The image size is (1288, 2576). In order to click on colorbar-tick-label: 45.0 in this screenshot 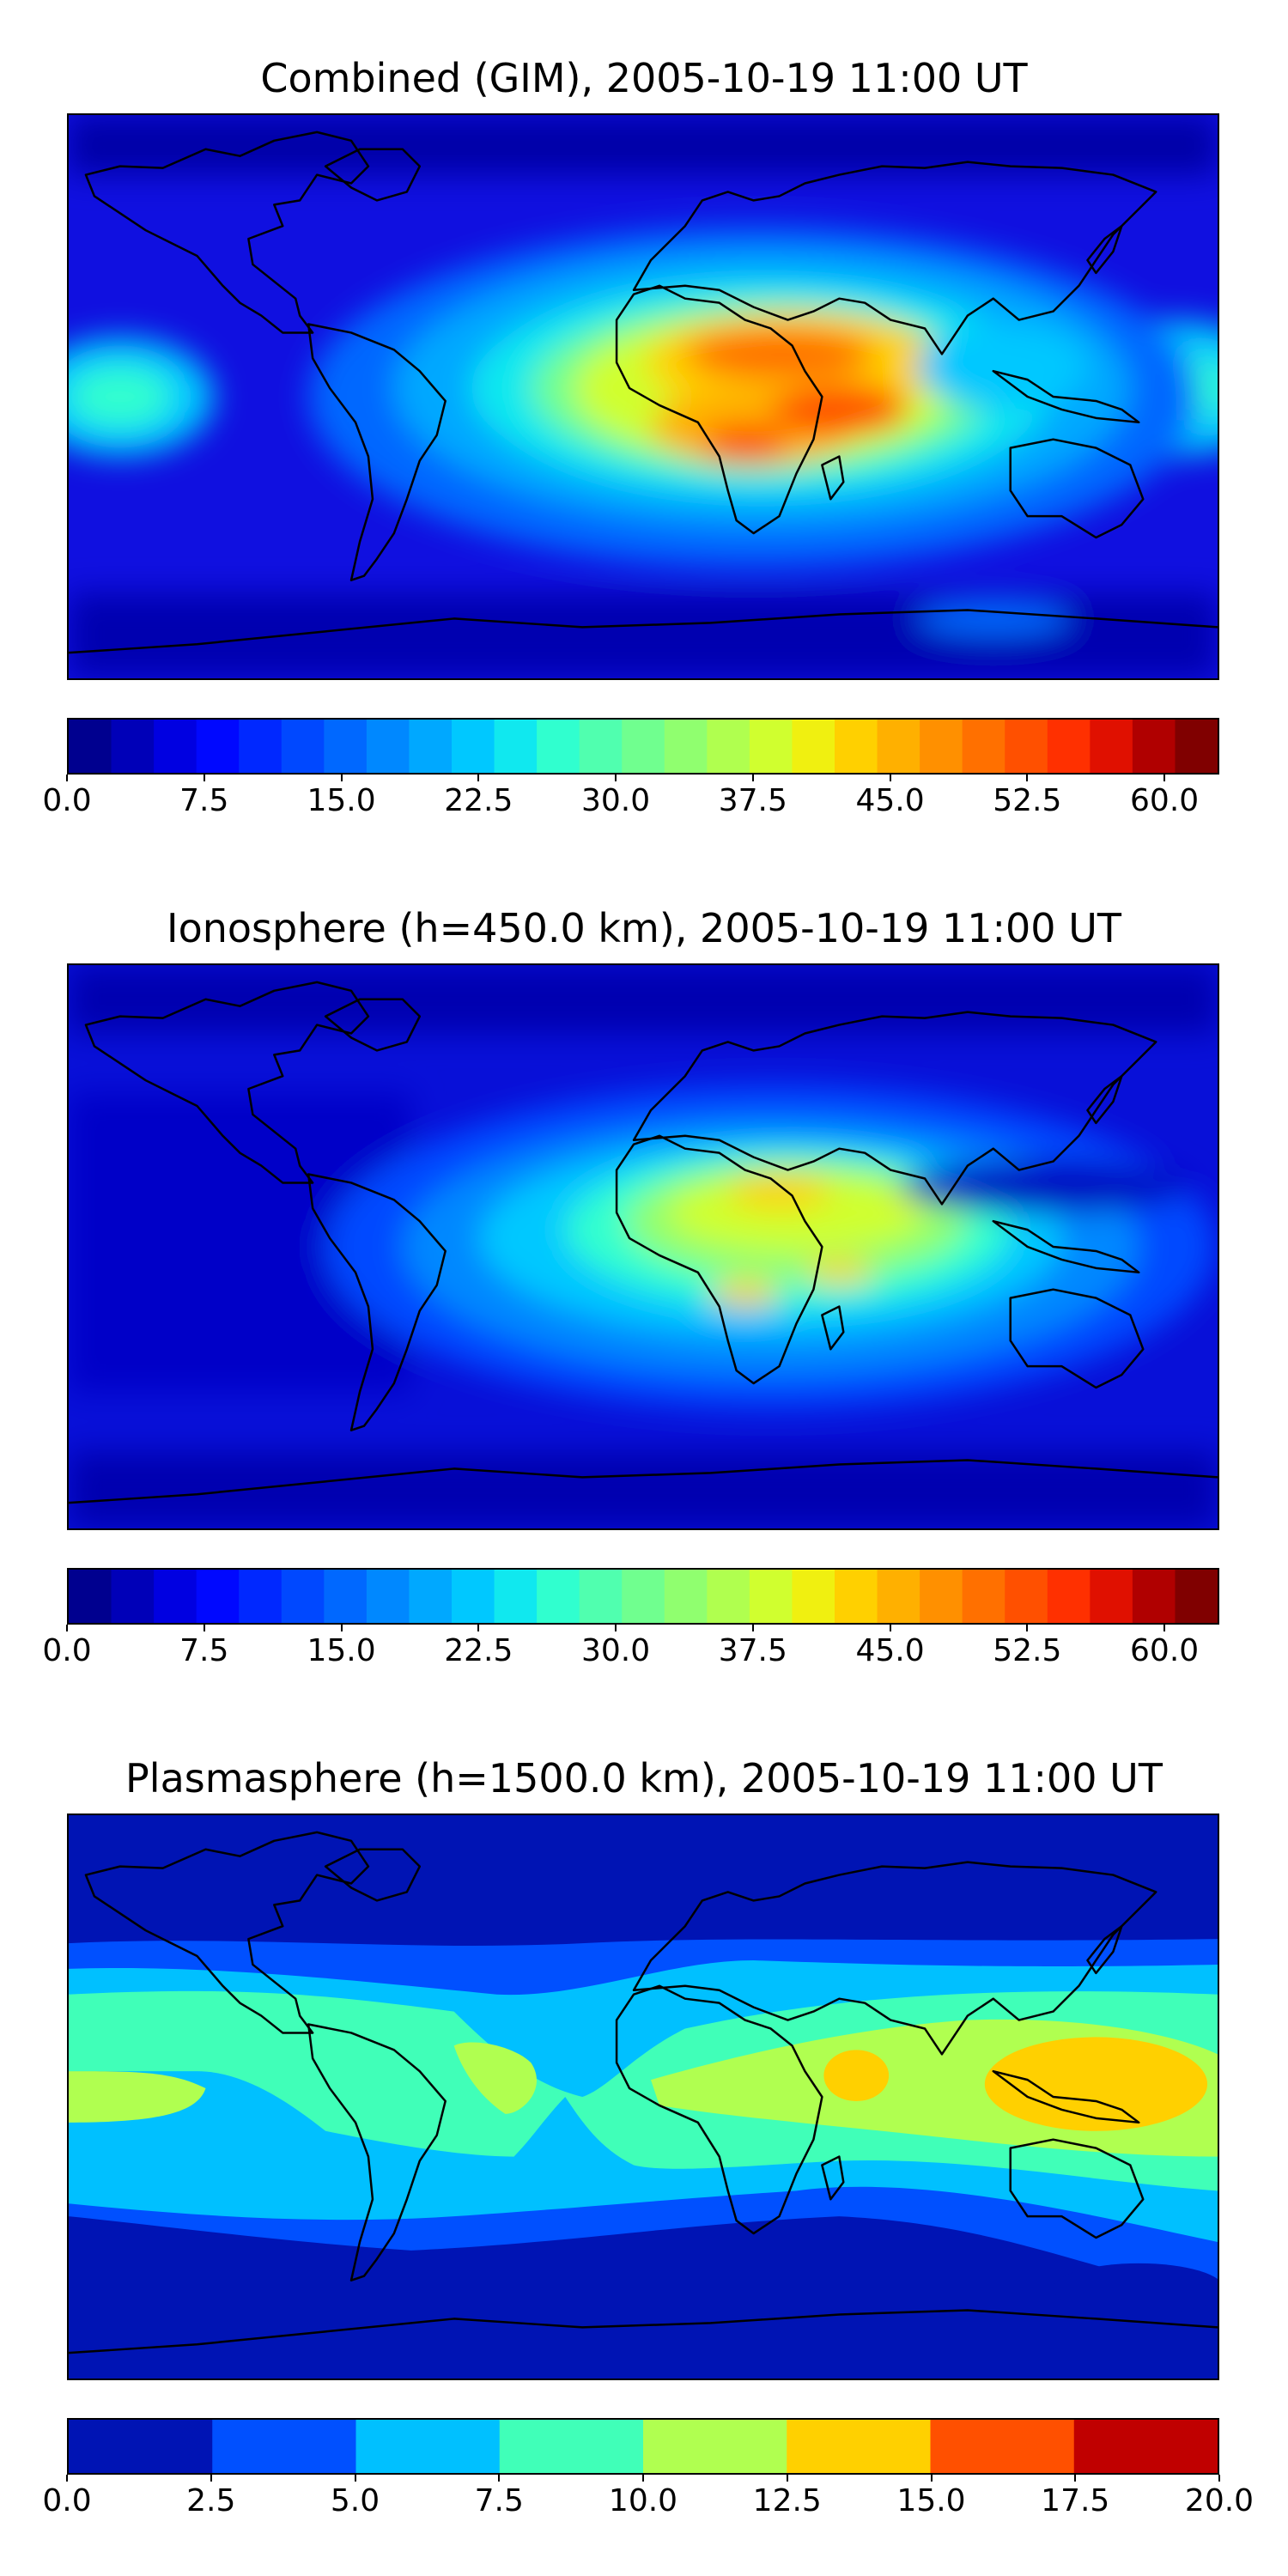, I will do `click(890, 801)`.